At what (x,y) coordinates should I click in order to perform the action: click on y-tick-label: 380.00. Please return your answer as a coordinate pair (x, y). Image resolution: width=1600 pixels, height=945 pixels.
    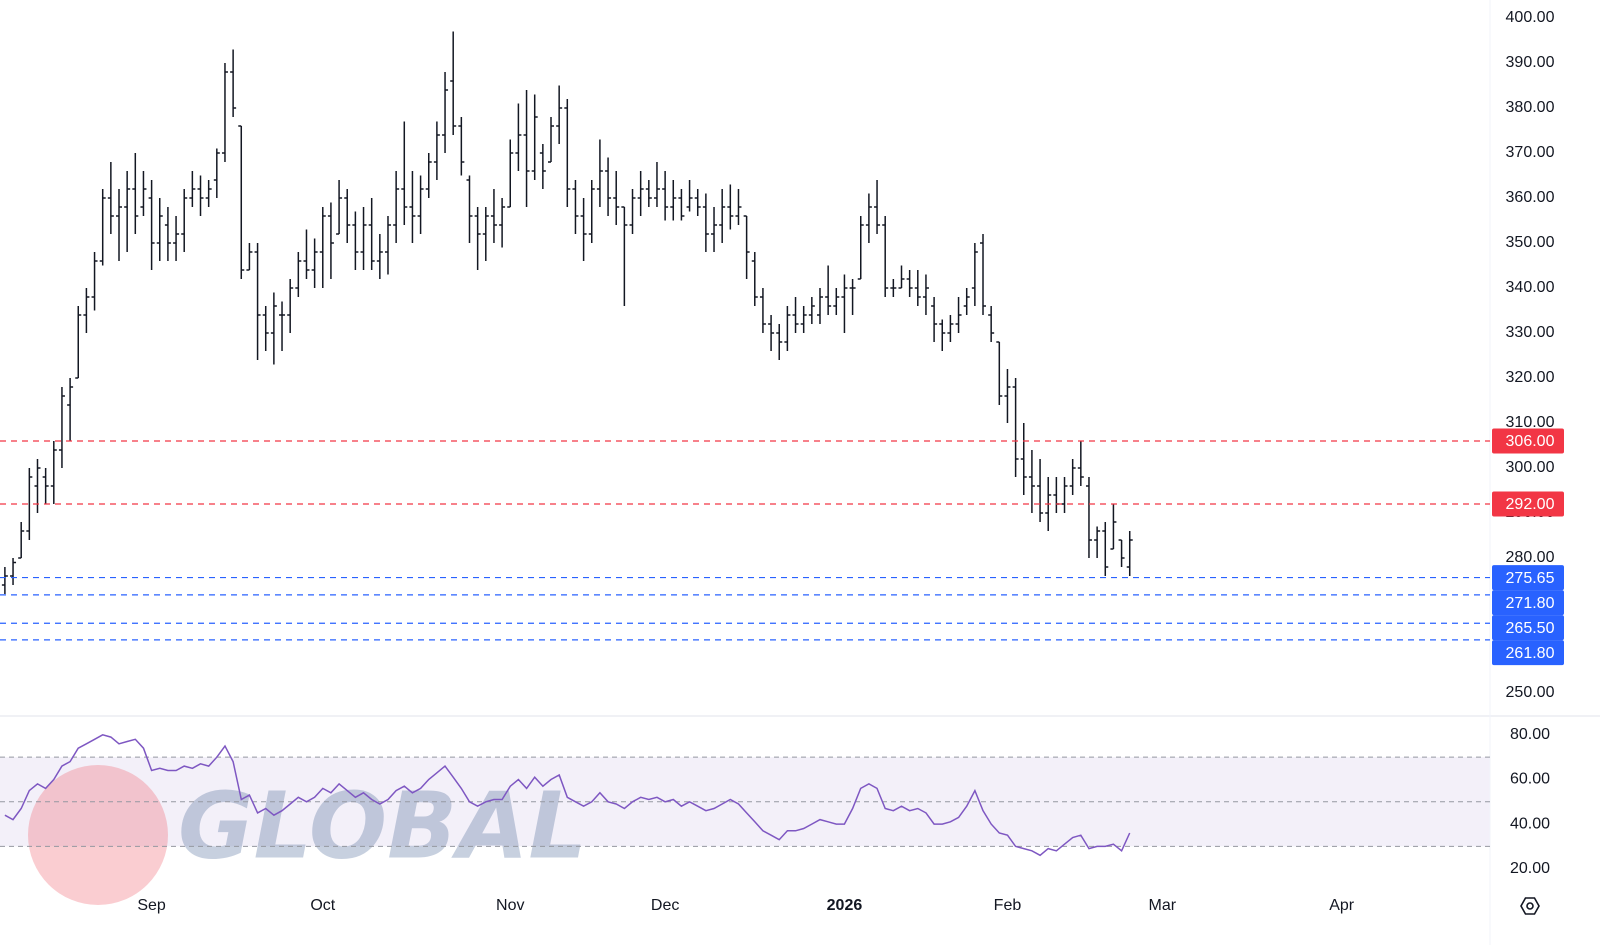
    Looking at the image, I should click on (1530, 107).